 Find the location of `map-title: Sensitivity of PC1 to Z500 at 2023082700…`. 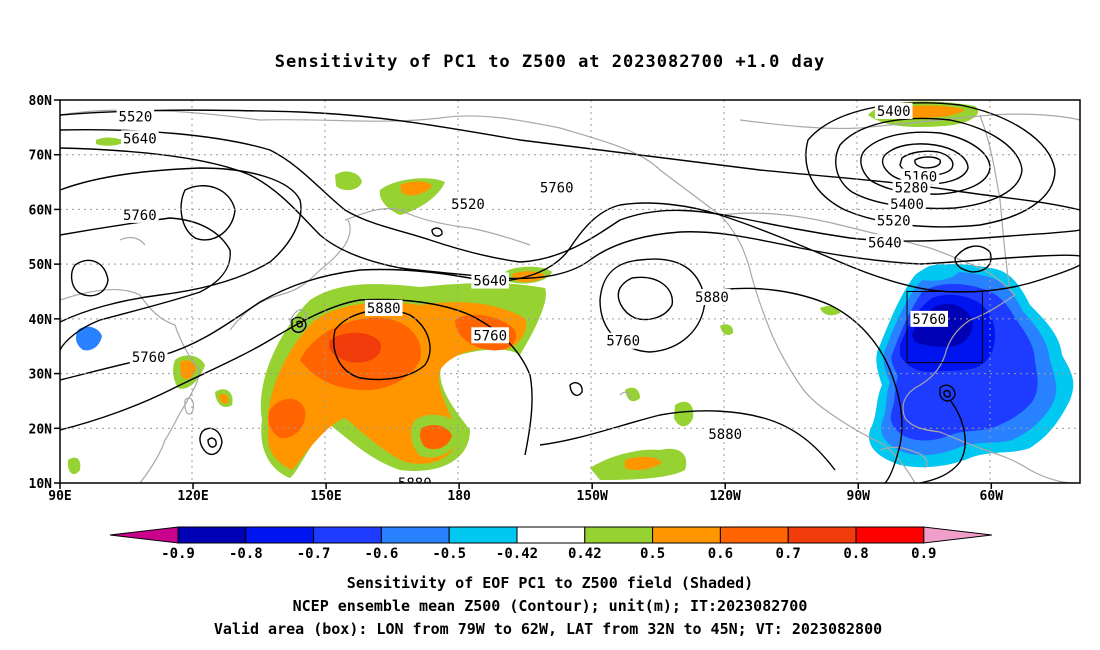

map-title: Sensitivity of PC1 to Z500 at 2023082700… is located at coordinates (550, 62).